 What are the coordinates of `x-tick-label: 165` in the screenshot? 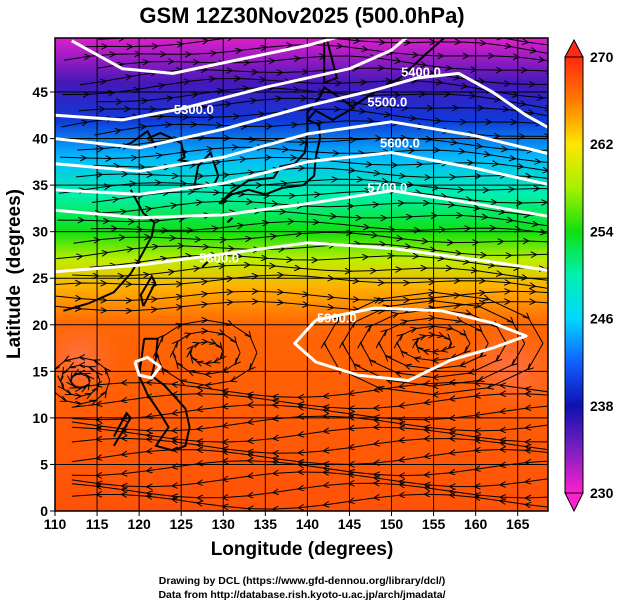 It's located at (518, 524).